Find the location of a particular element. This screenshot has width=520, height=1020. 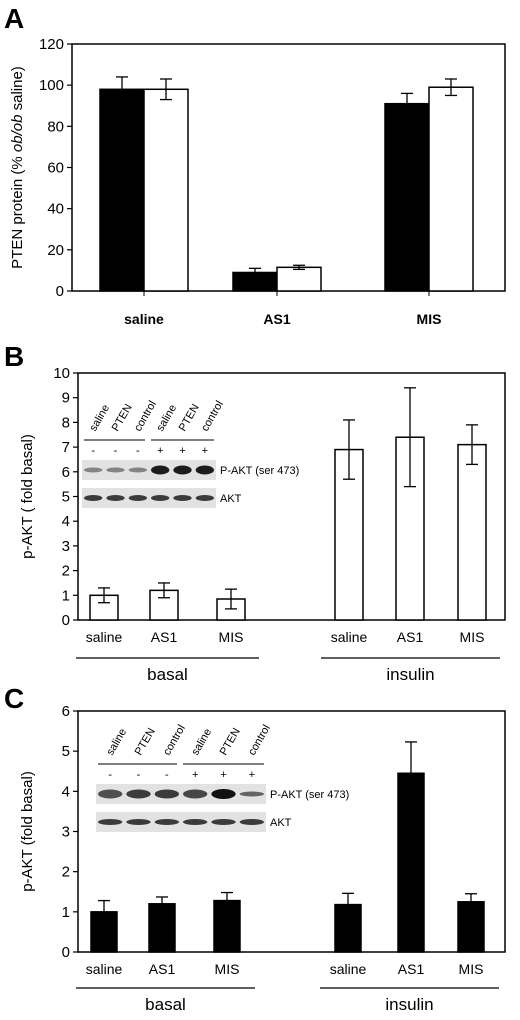

y-axis-label: p-AKT (fold basal) is located at coordinates (27, 831).